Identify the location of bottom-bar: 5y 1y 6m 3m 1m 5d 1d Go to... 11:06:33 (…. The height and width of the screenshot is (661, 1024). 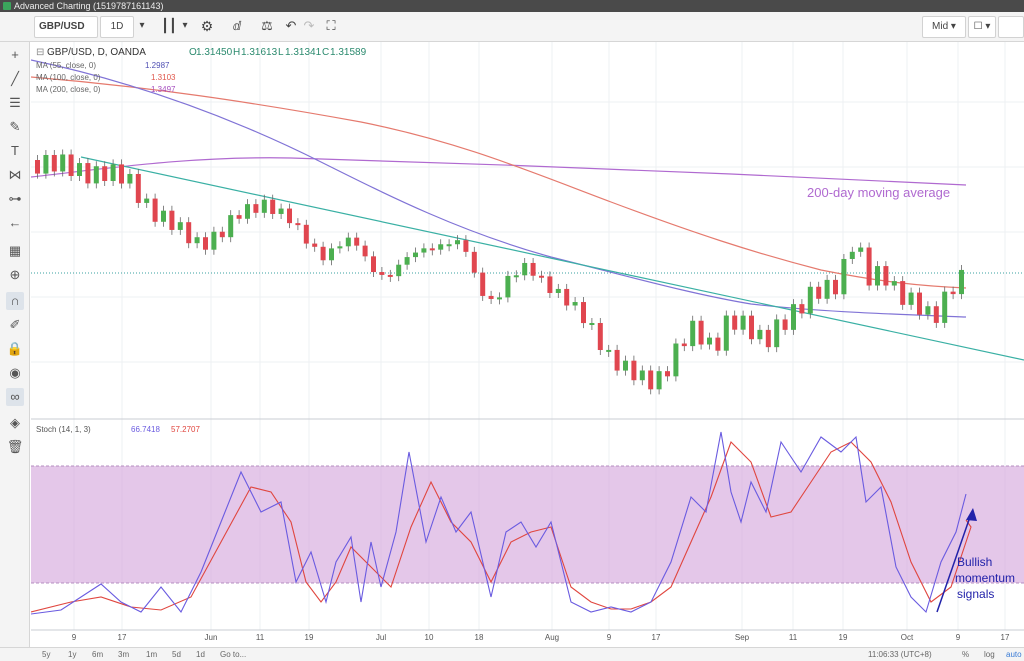
(512, 654).